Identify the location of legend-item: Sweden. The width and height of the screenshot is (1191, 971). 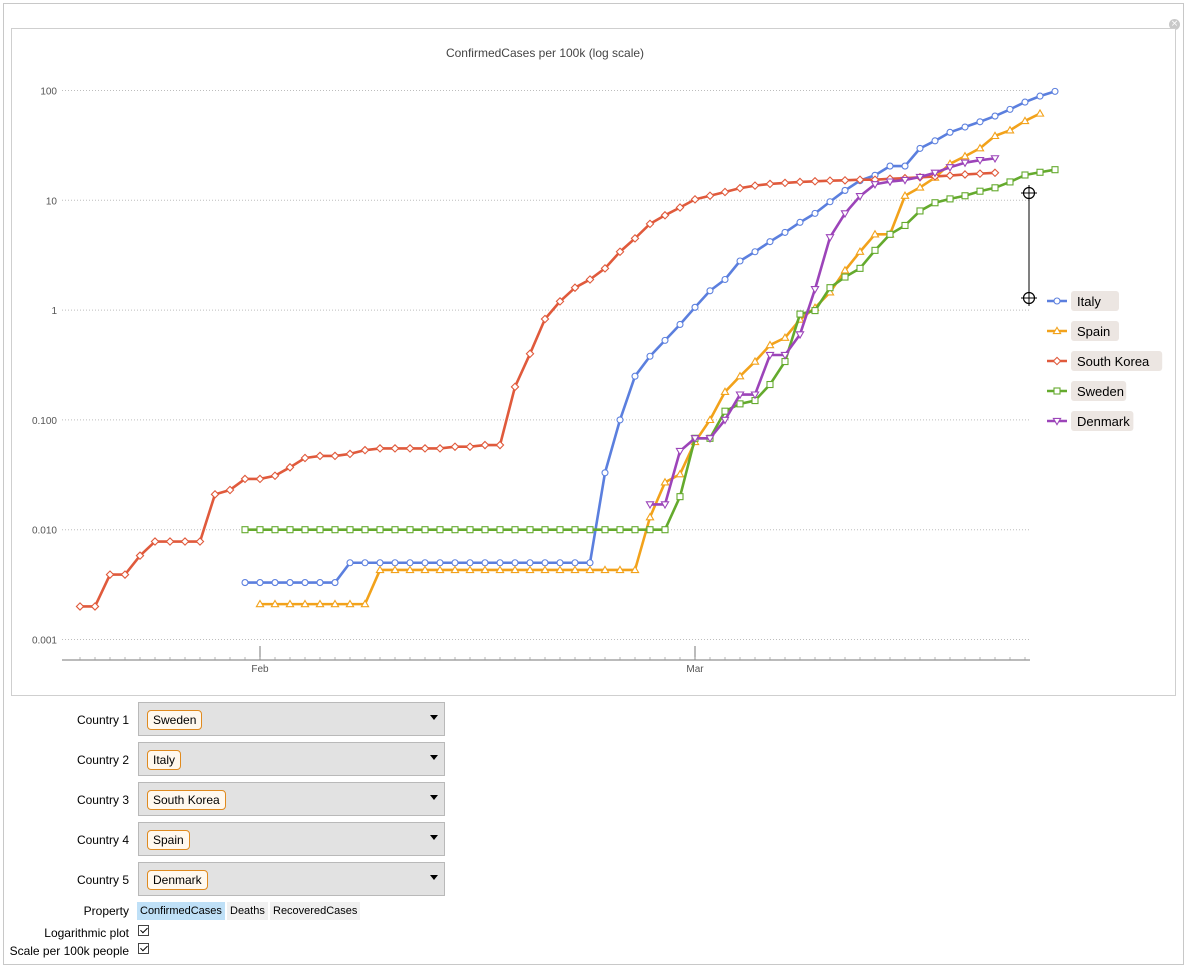
(1087, 391).